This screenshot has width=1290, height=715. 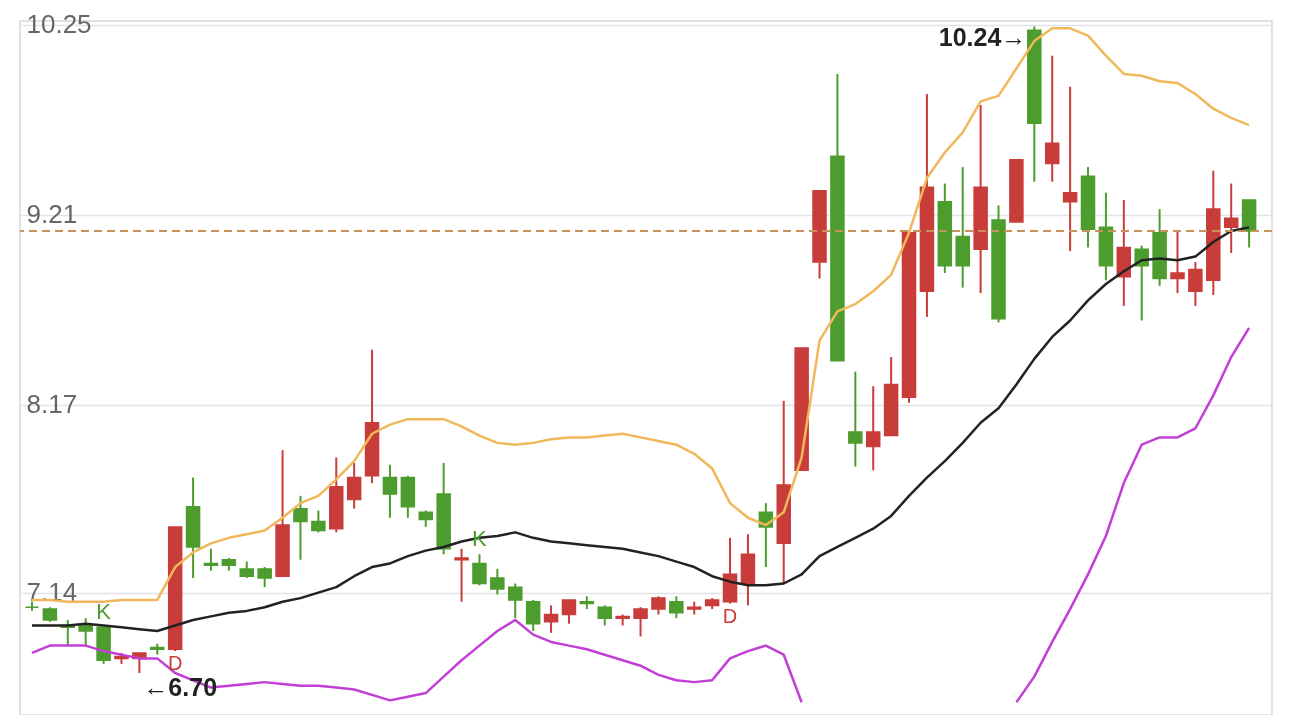 I want to click on y-tick-label: 8.17, so click(x=52, y=404).